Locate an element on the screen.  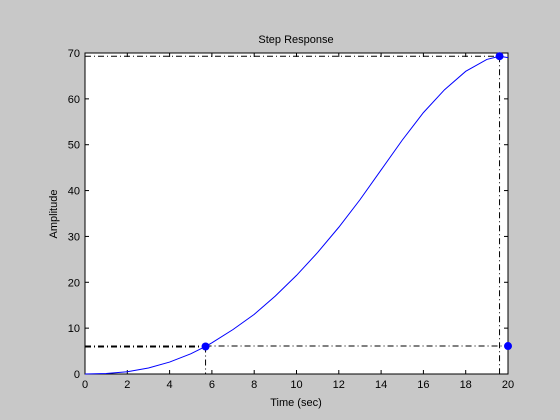
y-tick-label: 40 is located at coordinates (74, 192).